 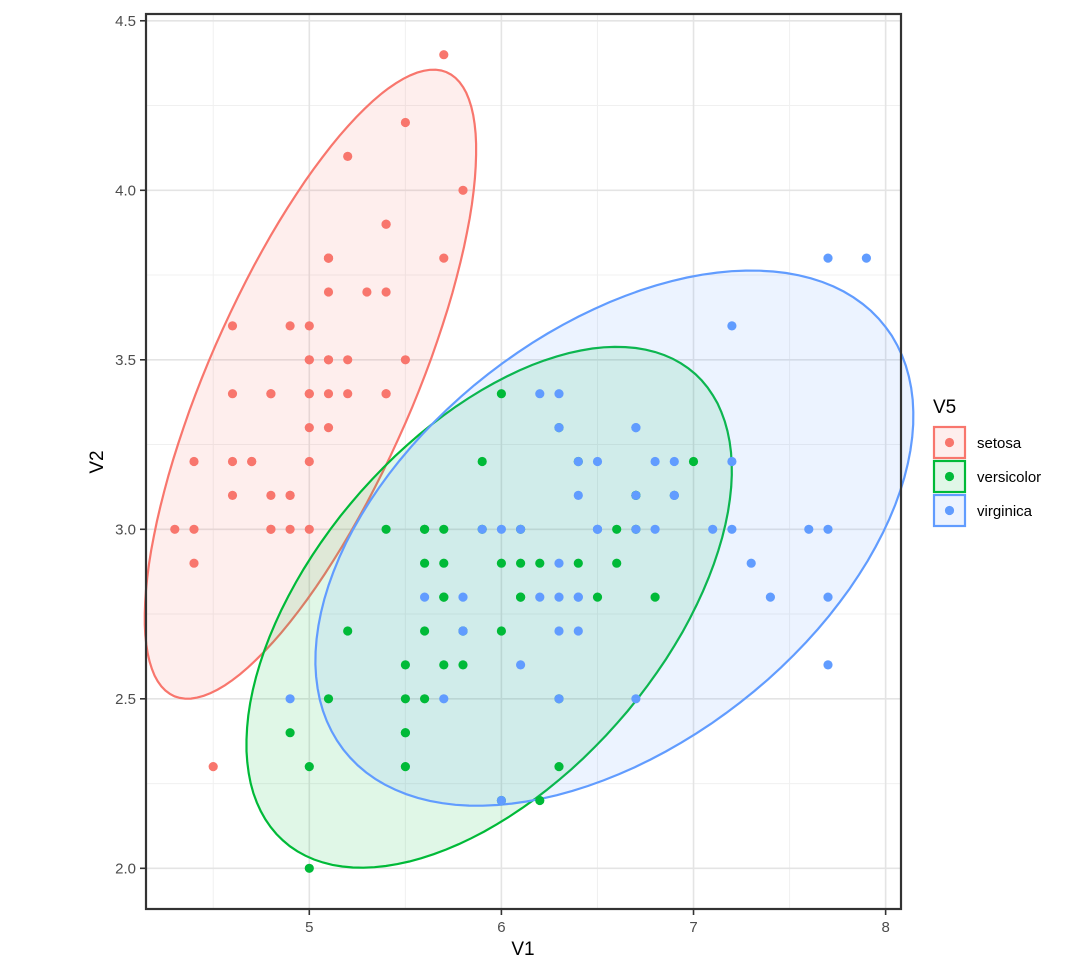 What do you see at coordinates (944, 407) in the screenshot?
I see `legend-title: V5` at bounding box center [944, 407].